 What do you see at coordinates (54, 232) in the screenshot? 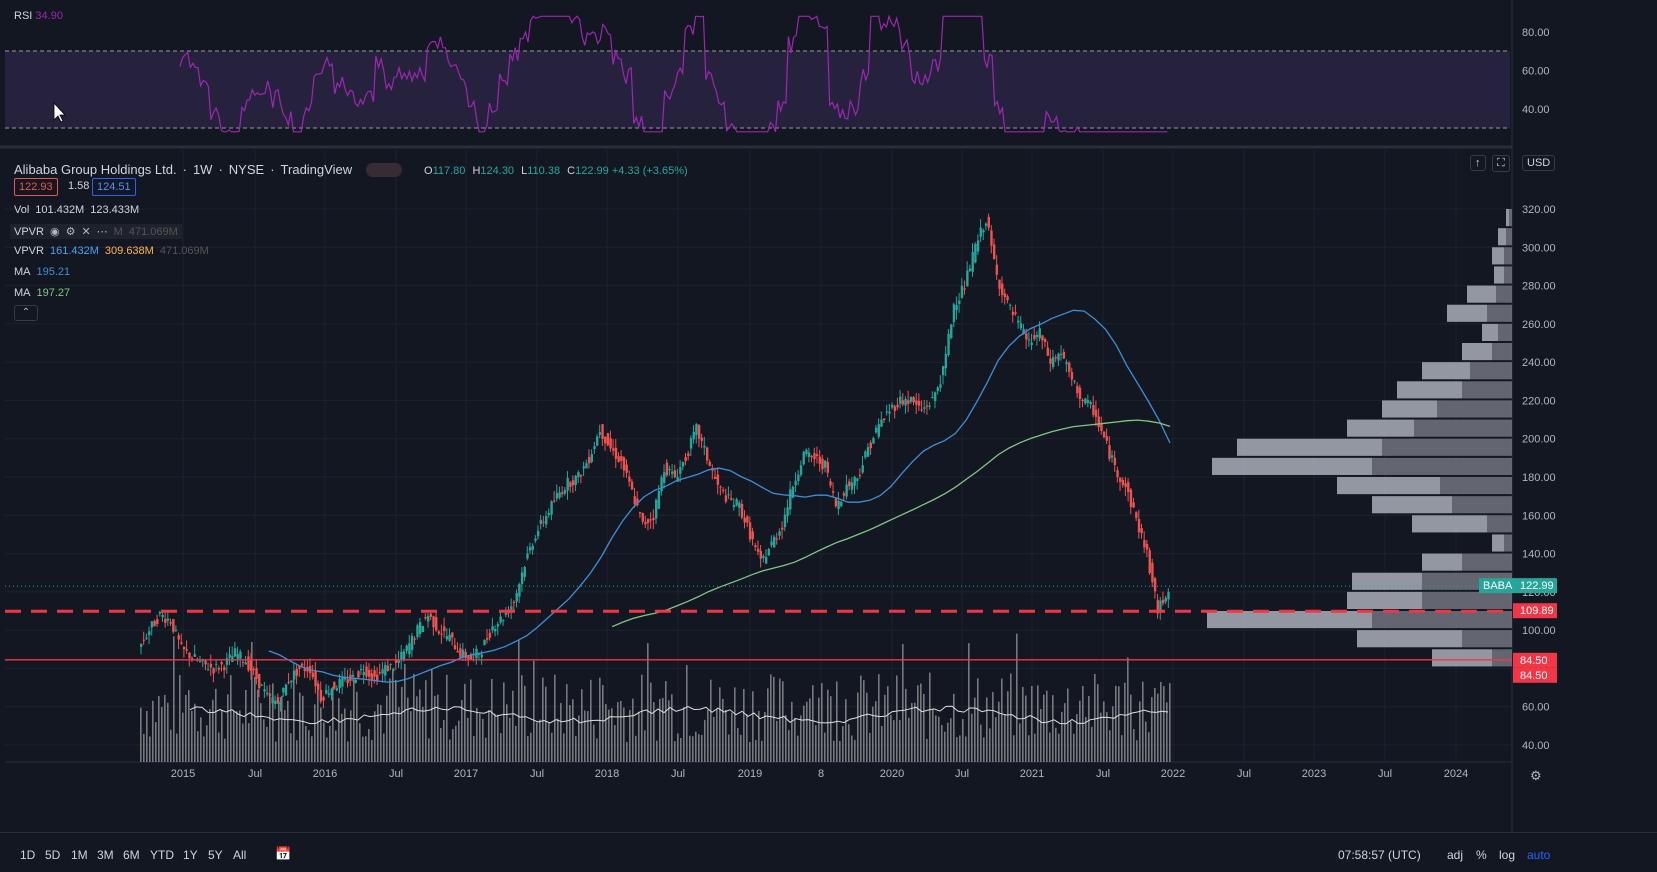
I see `eye-icon: ◉` at bounding box center [54, 232].